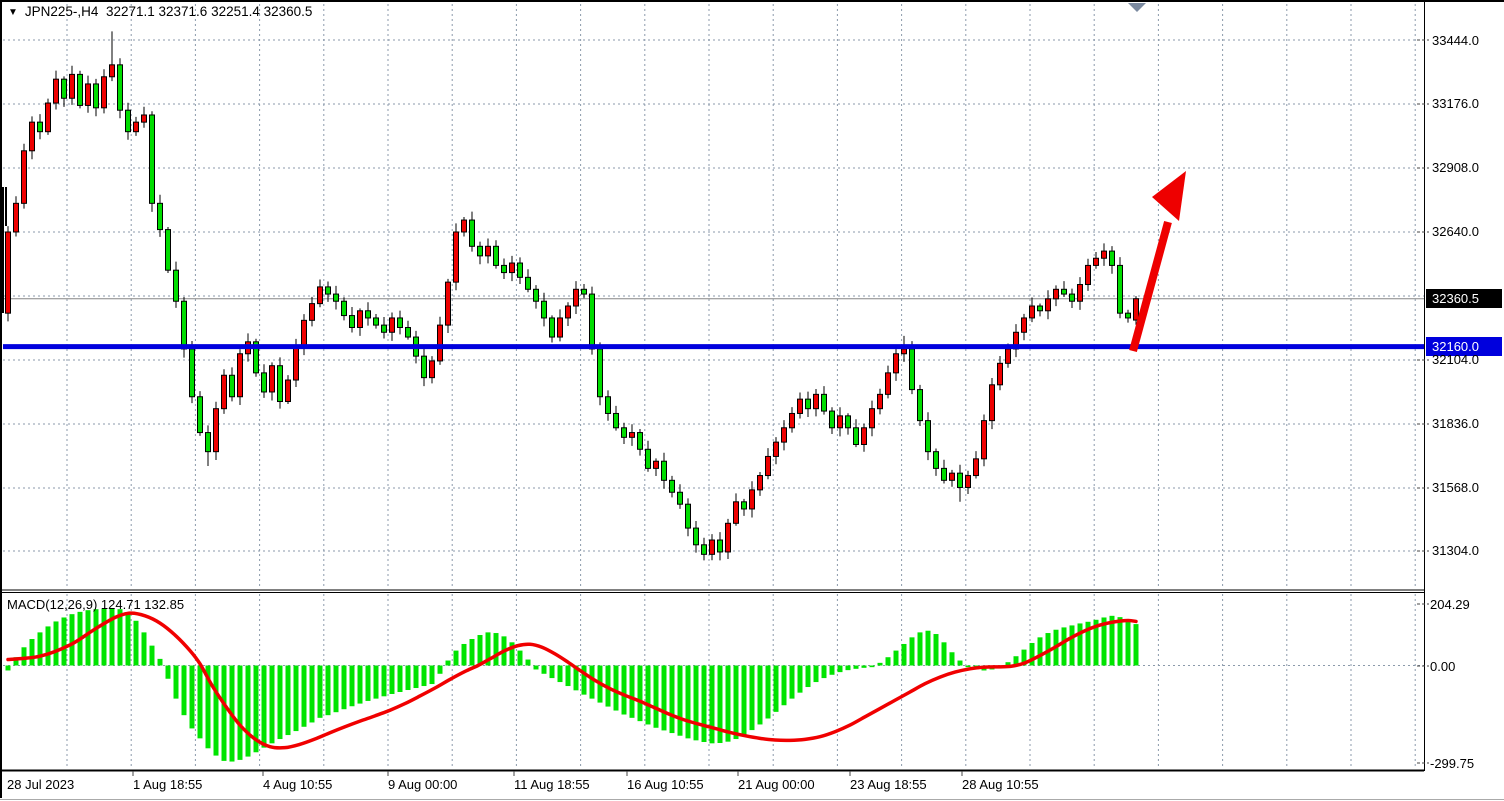 The image size is (1504, 801). Describe the element at coordinates (1157, 262) in the screenshot. I see `trend-arrow-object` at that location.